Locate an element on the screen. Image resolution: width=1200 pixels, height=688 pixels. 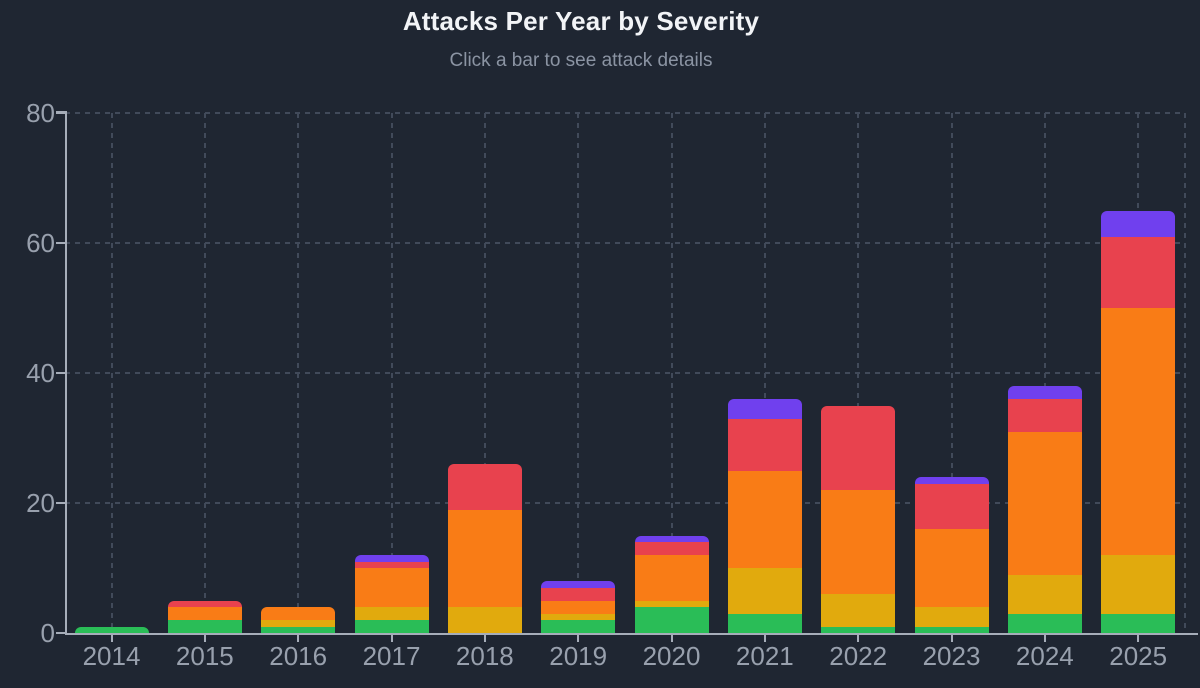
y-axis-label-60: 60 is located at coordinates (40, 243).